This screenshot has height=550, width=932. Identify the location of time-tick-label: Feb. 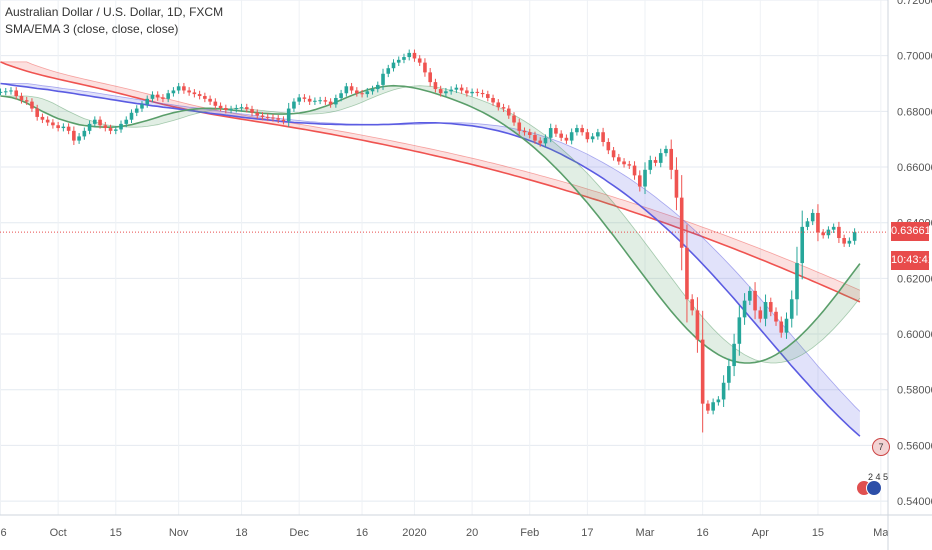
(529, 533).